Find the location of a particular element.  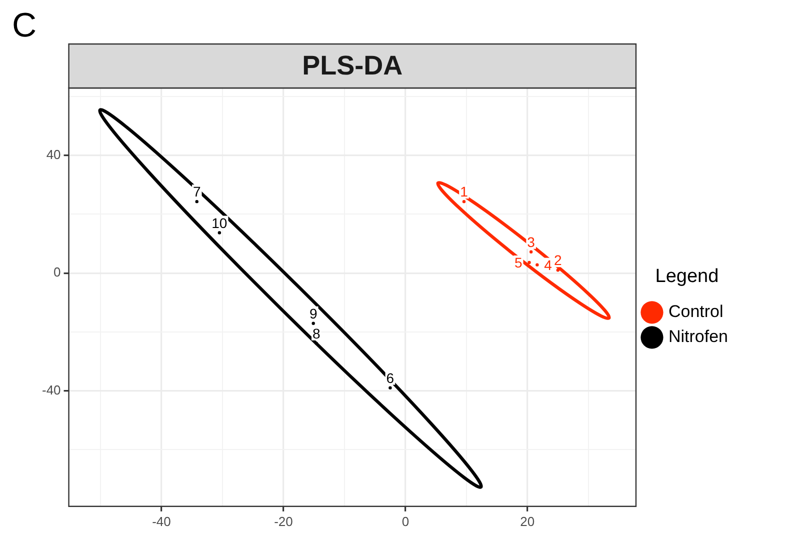

legend-label: Control is located at coordinates (696, 312).